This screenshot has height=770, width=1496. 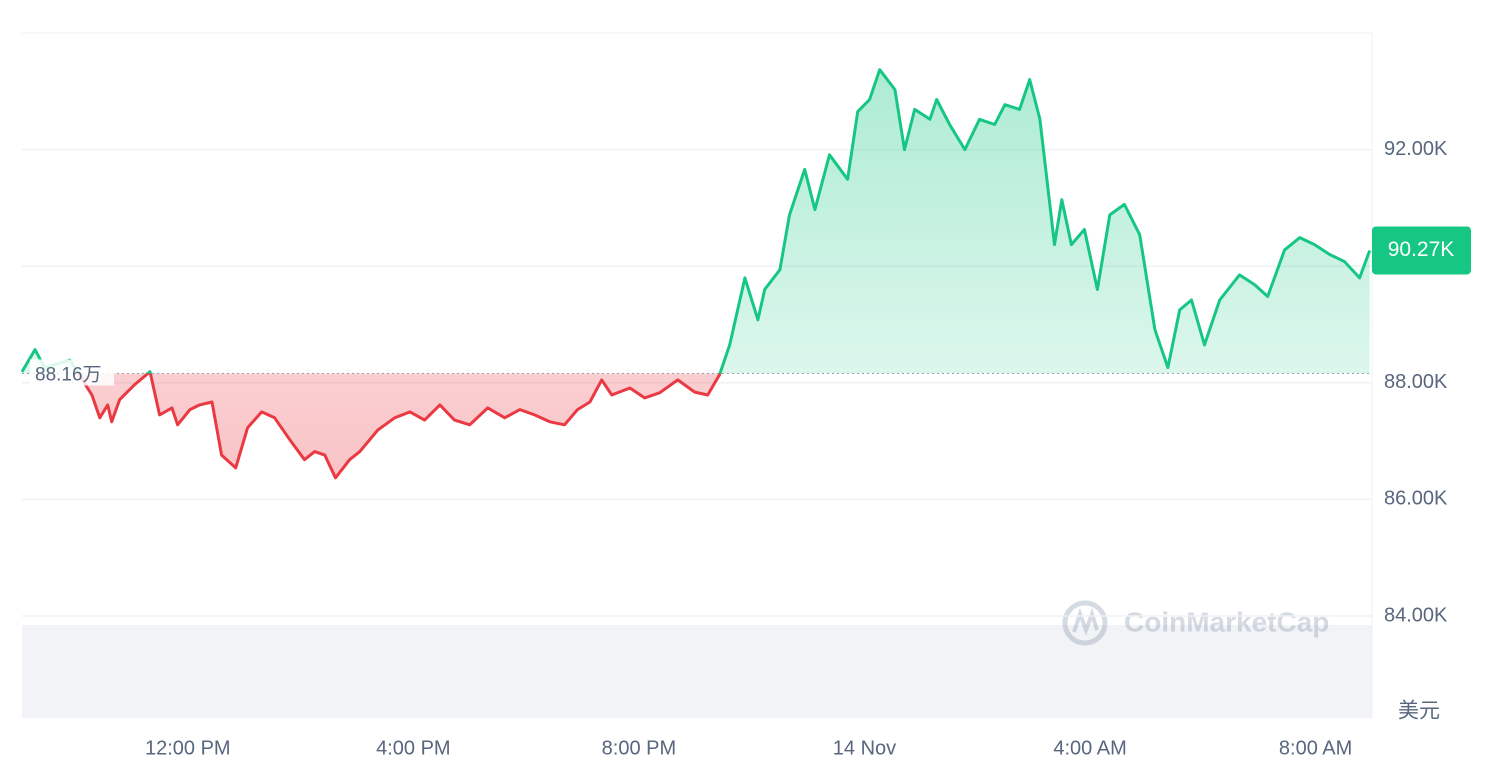 I want to click on volume-band, so click(x=697, y=671).